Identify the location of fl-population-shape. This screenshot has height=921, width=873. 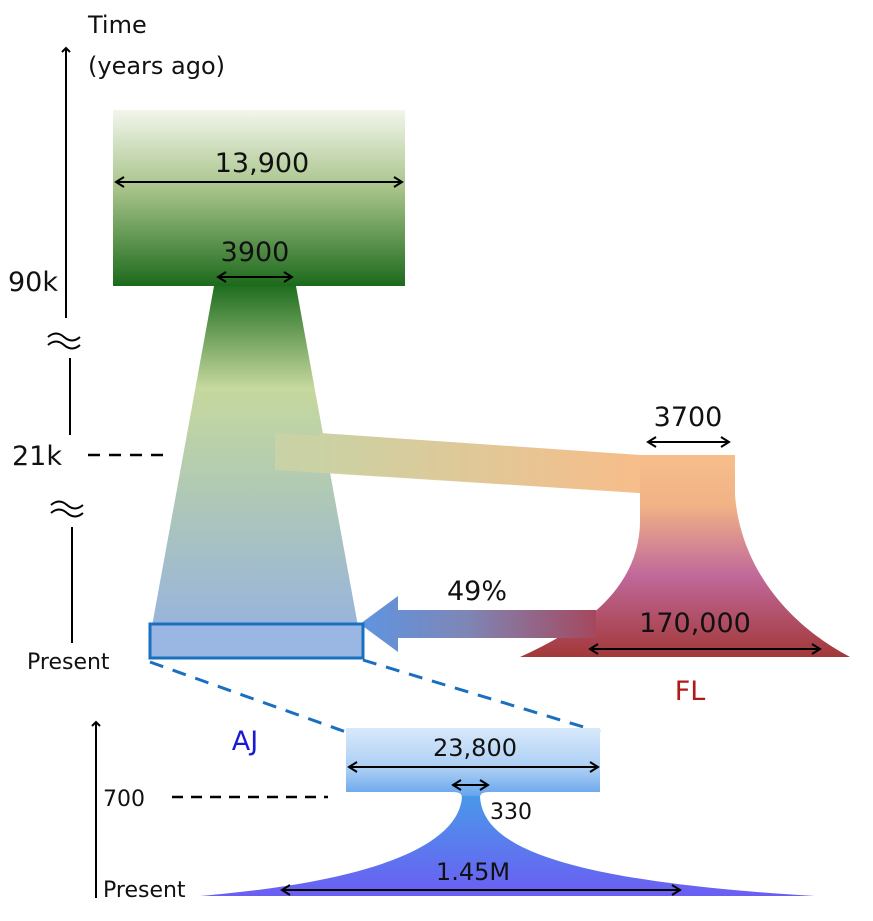
(685, 556).